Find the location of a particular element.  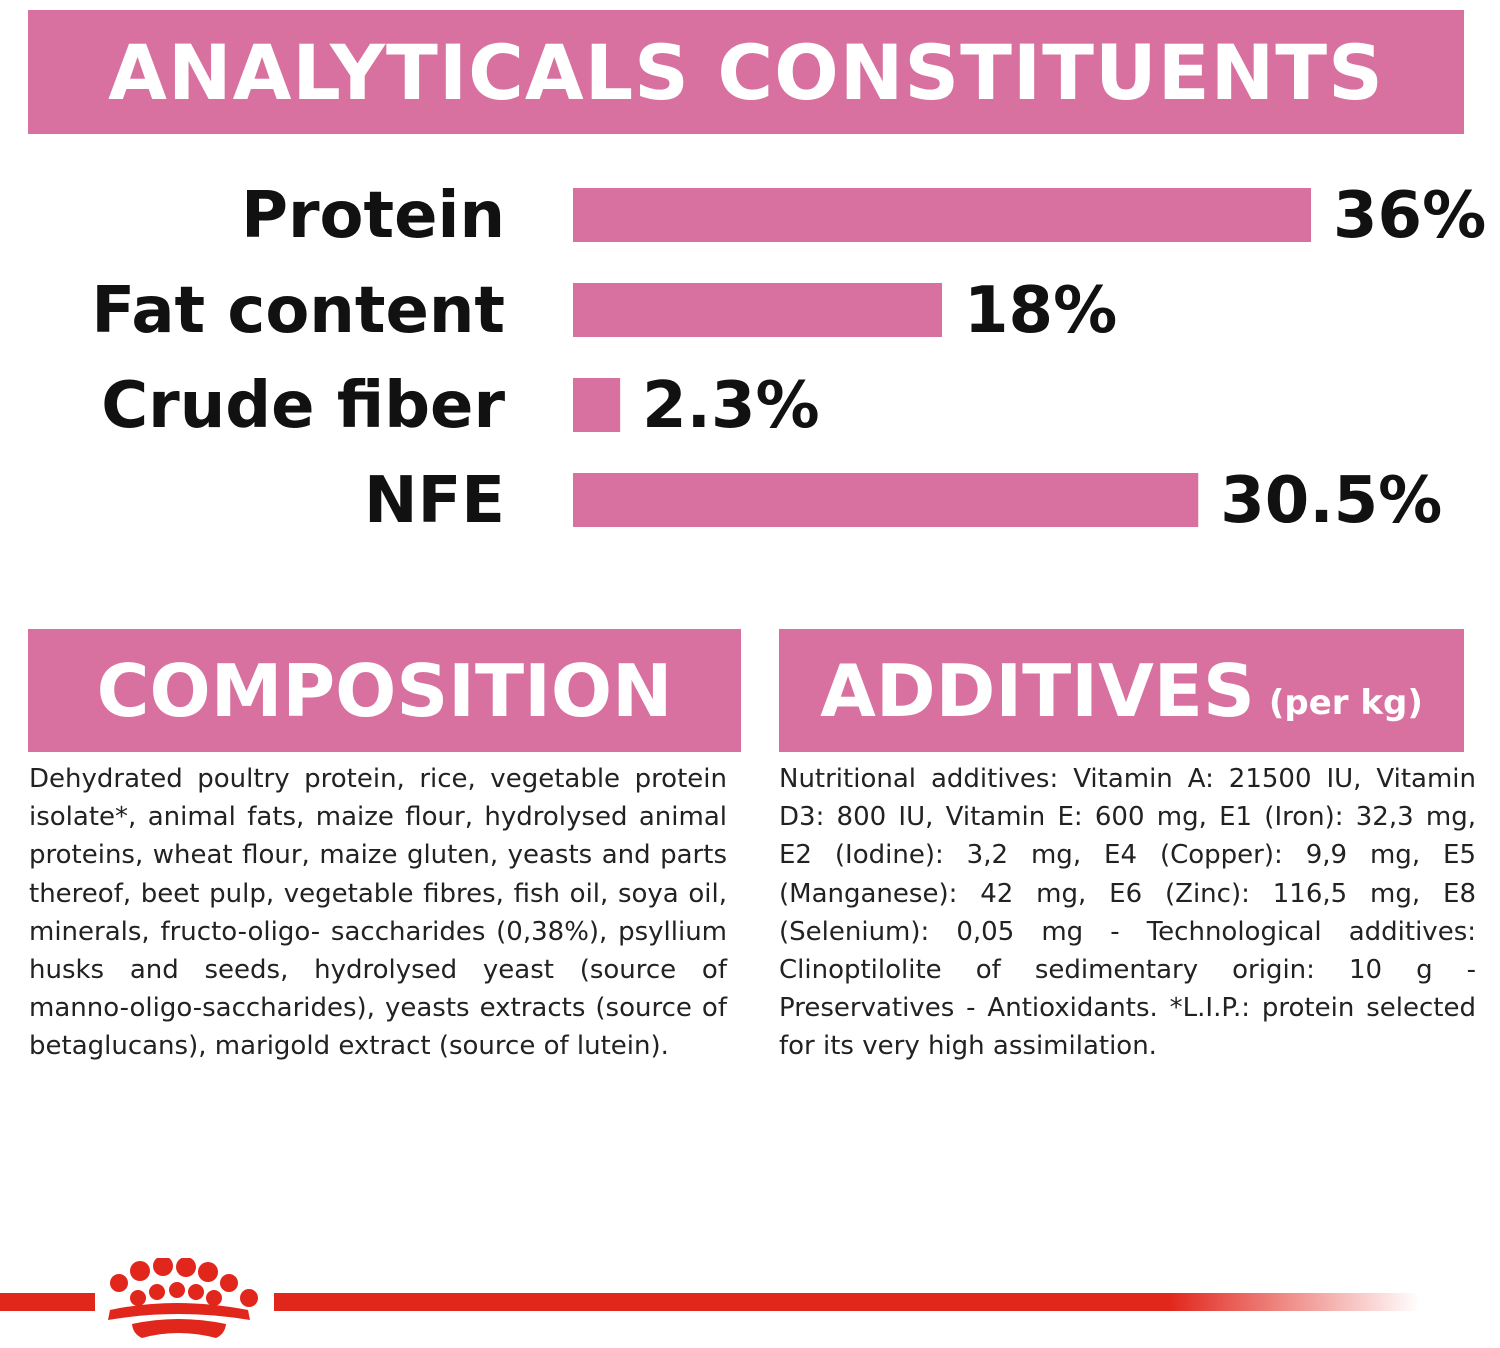

footer-line-right is located at coordinates (847, 1302).